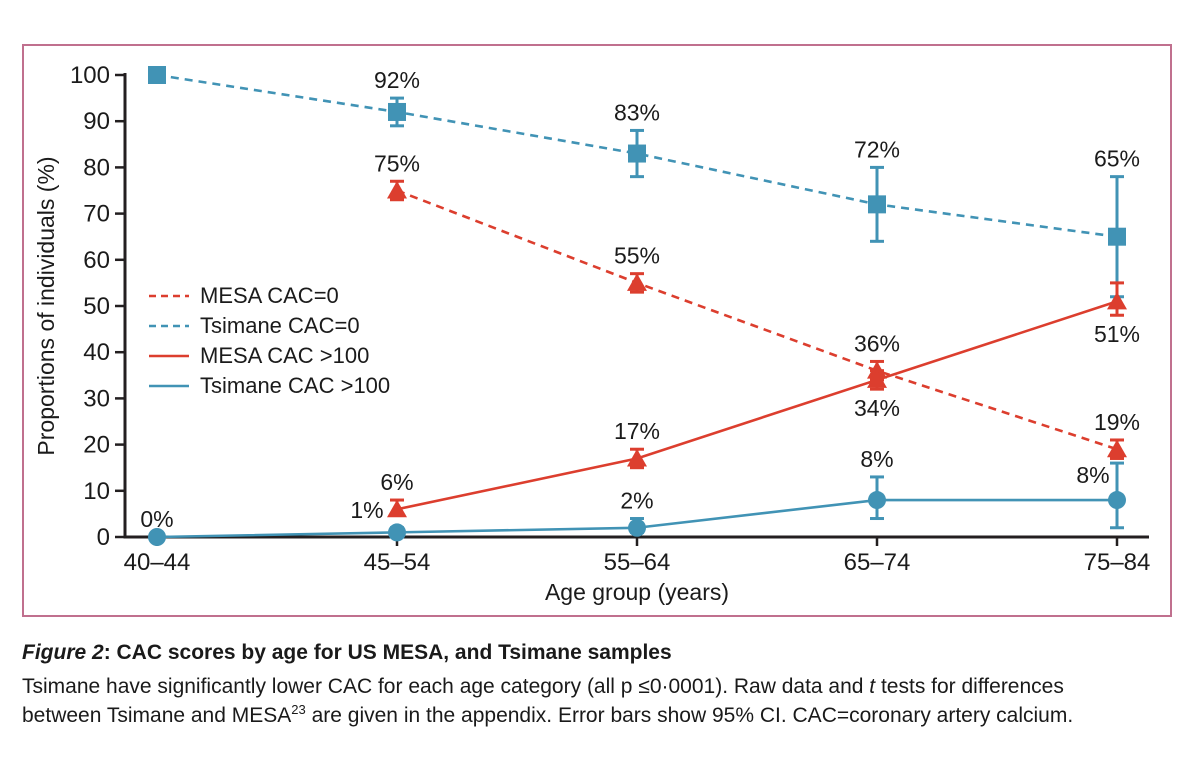  What do you see at coordinates (877, 149) in the screenshot?
I see `data-point-label: 72%` at bounding box center [877, 149].